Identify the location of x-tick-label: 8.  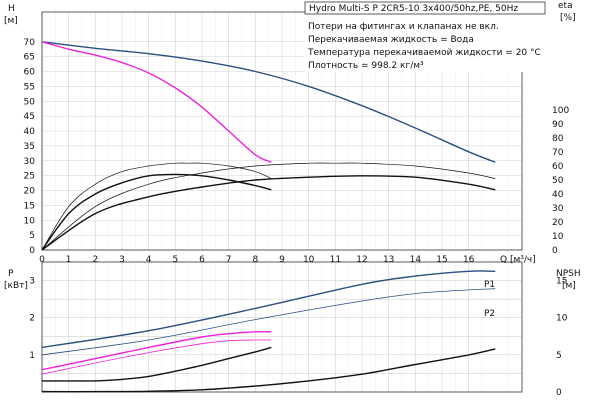
(255, 260).